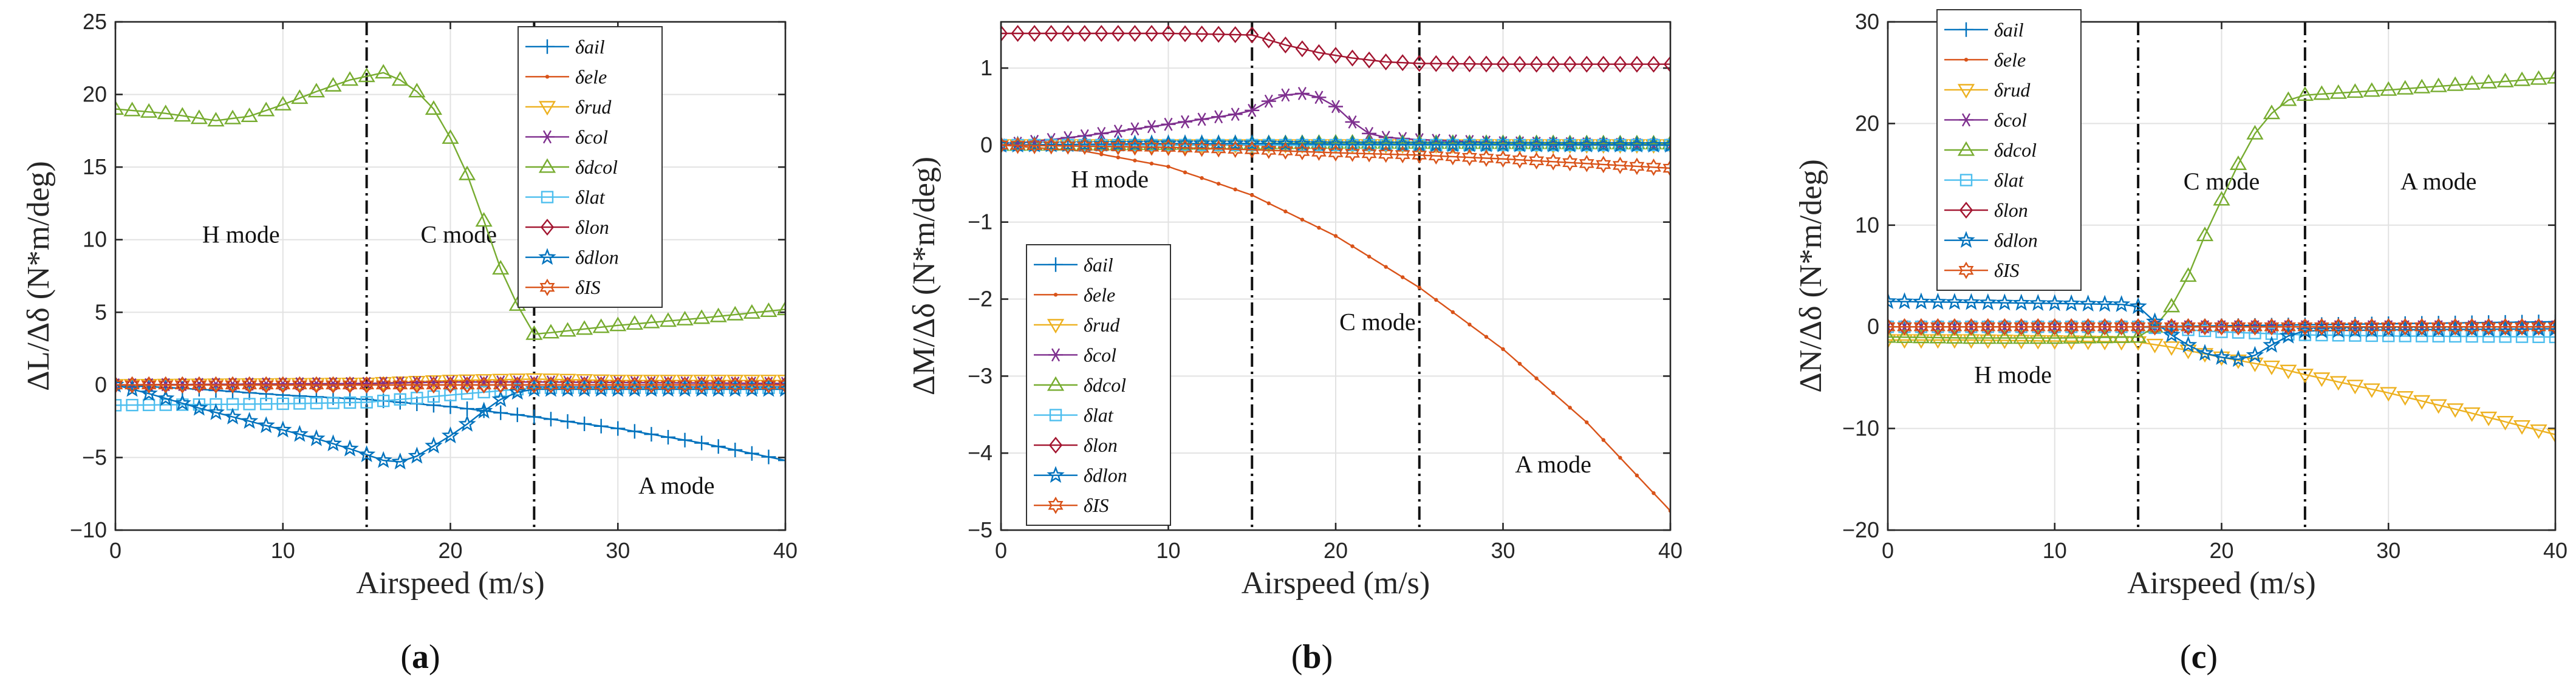 The width and height of the screenshot is (2576, 688). I want to click on series-IS, so click(2221, 327).